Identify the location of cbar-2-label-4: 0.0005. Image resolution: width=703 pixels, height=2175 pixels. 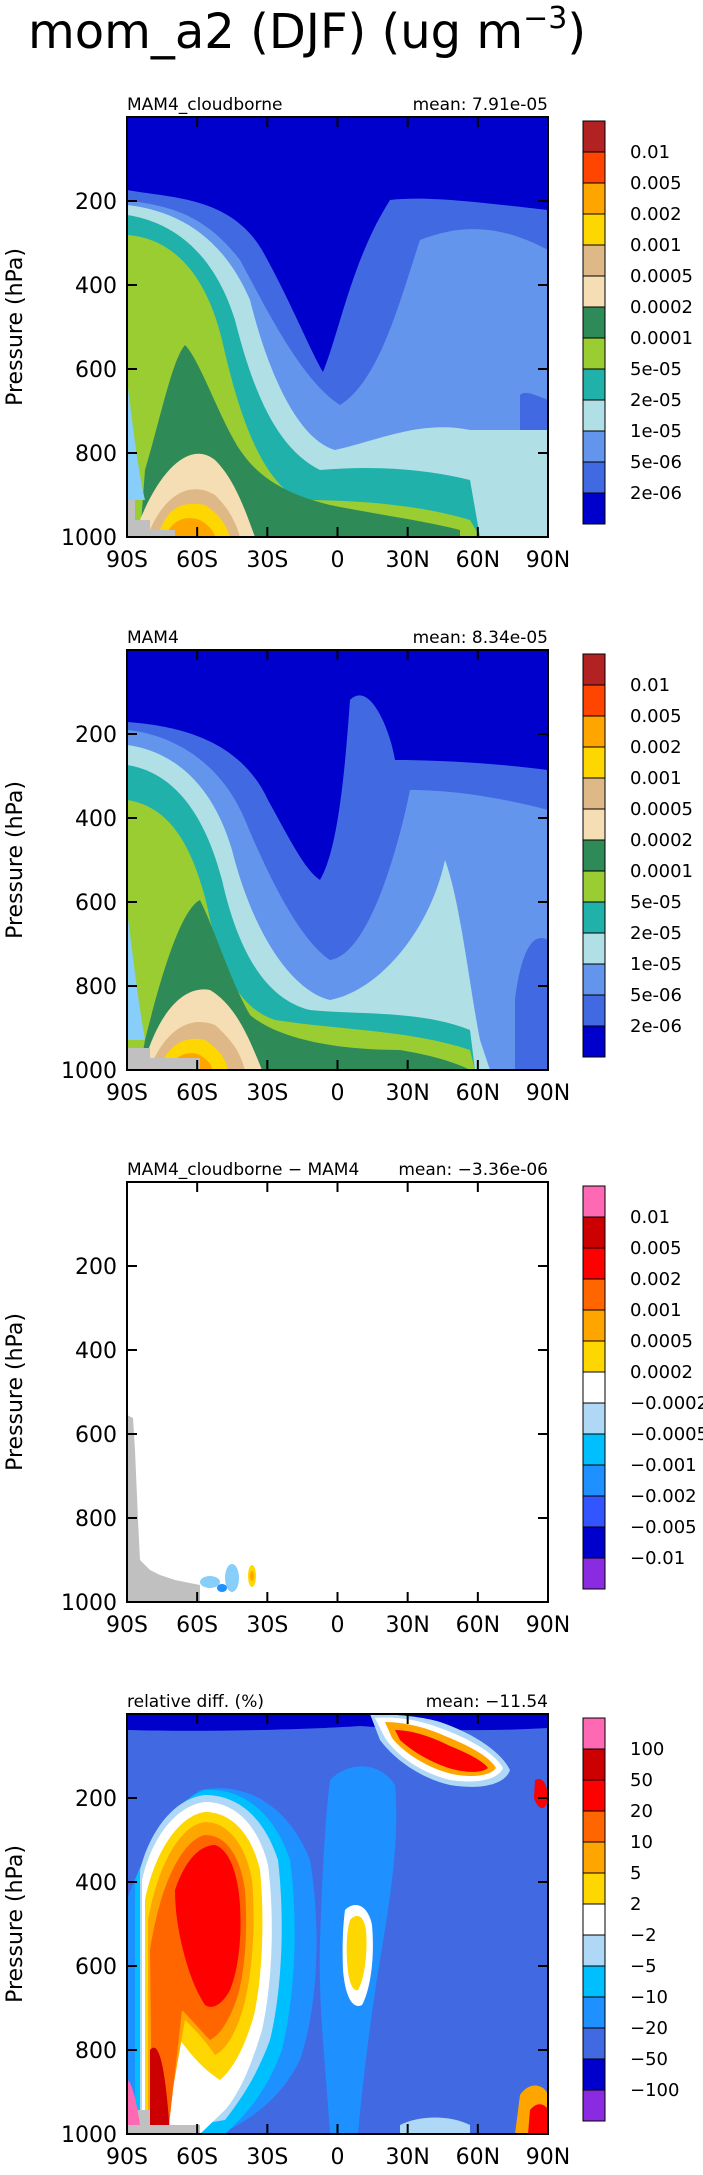
(661, 809).